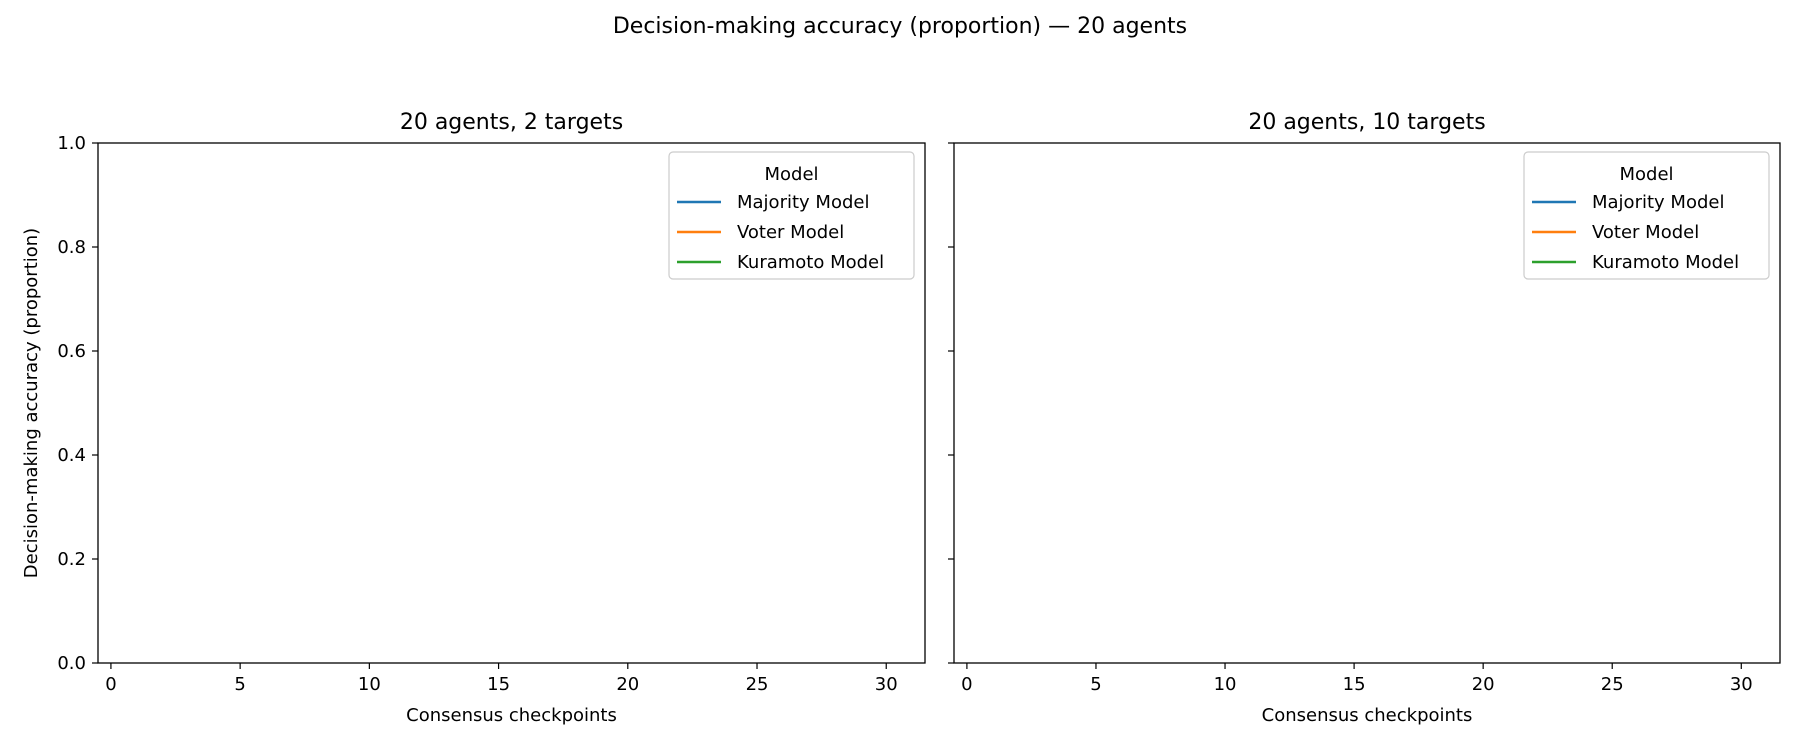  What do you see at coordinates (498, 684) in the screenshot?
I see `panel-1-xtick-label: 15` at bounding box center [498, 684].